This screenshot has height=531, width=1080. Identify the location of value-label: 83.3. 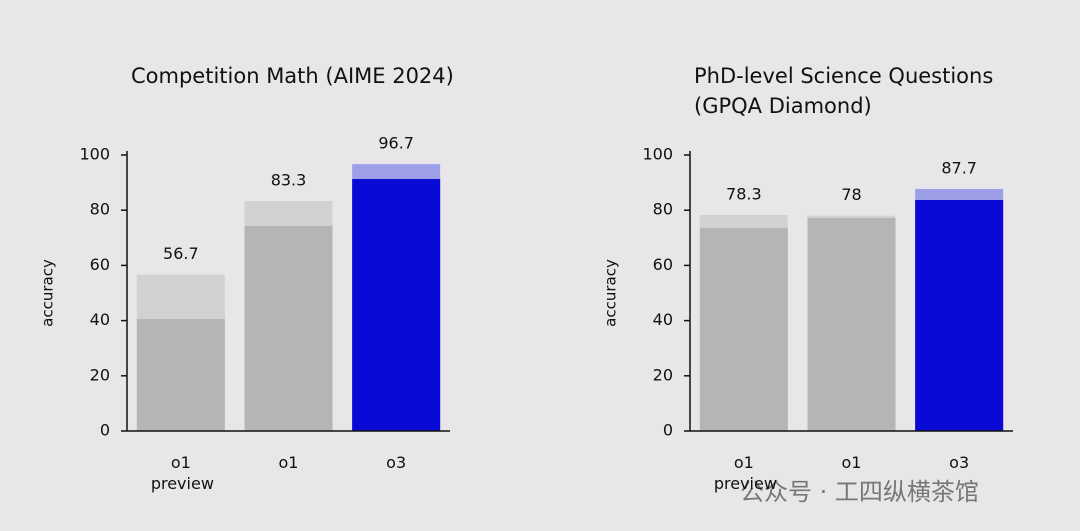
(289, 180).